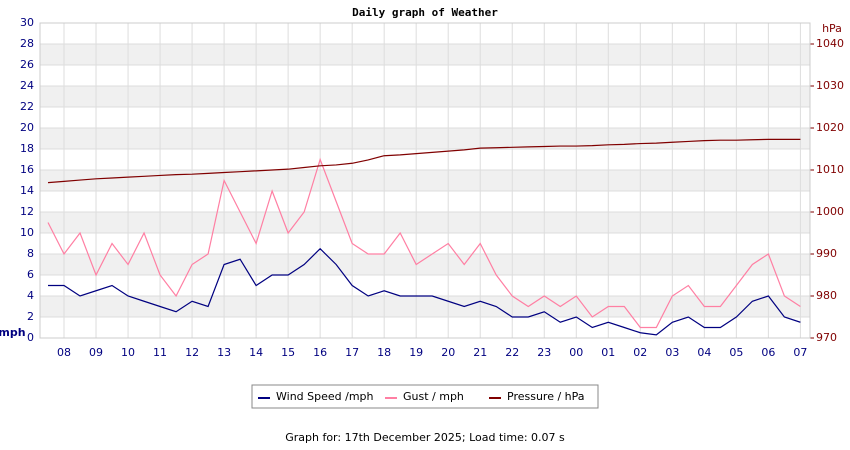  What do you see at coordinates (160, 352) in the screenshot?
I see `x-tick-label: 11` at bounding box center [160, 352].